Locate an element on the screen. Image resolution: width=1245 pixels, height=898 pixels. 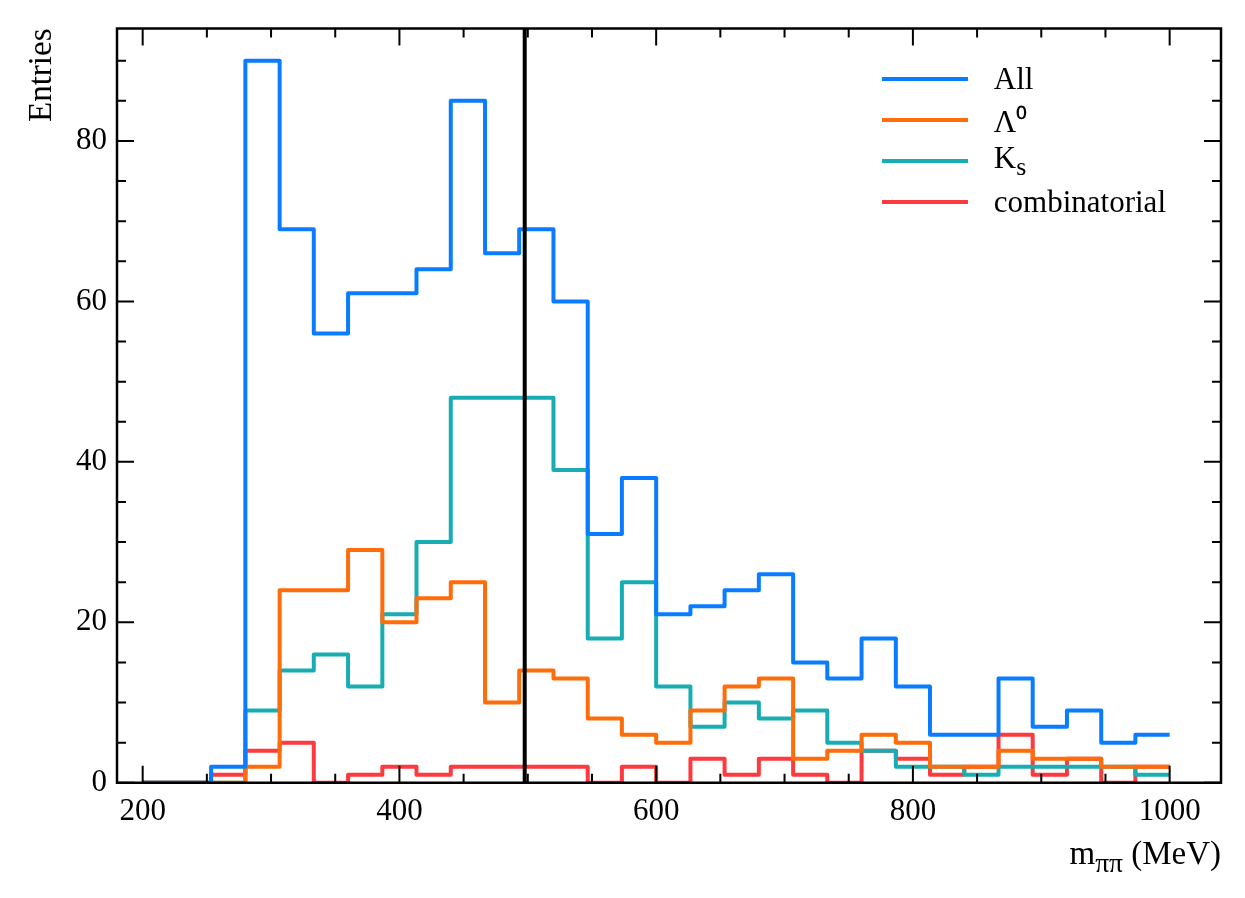
legend-label: combinatorial is located at coordinates (1079, 202).